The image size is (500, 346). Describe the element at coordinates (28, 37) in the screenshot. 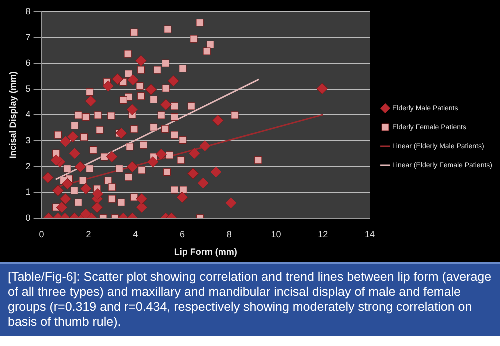

I see `y-tick-label: 7` at that location.